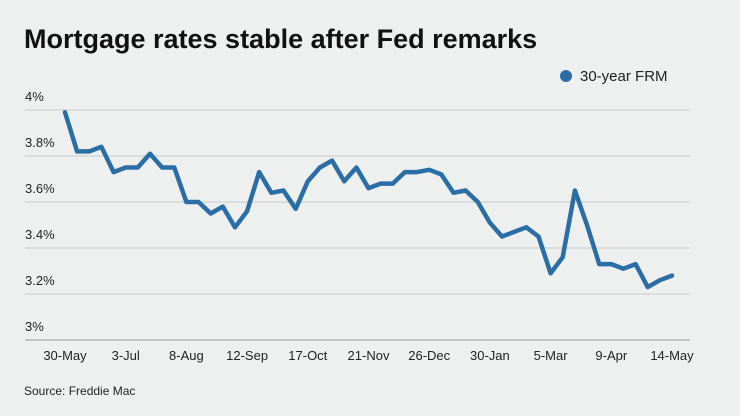  I want to click on legend-marker, so click(566, 76).